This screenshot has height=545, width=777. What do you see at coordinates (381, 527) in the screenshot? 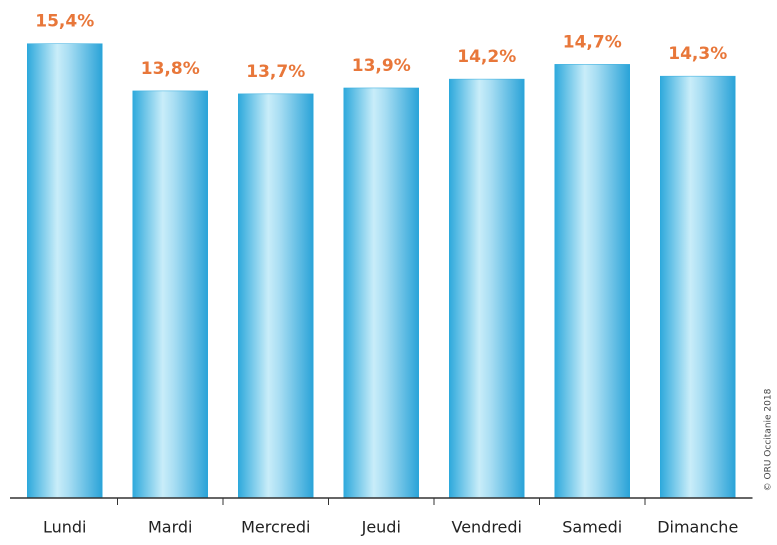
I see `x-tick-label: Jeudi` at bounding box center [381, 527].